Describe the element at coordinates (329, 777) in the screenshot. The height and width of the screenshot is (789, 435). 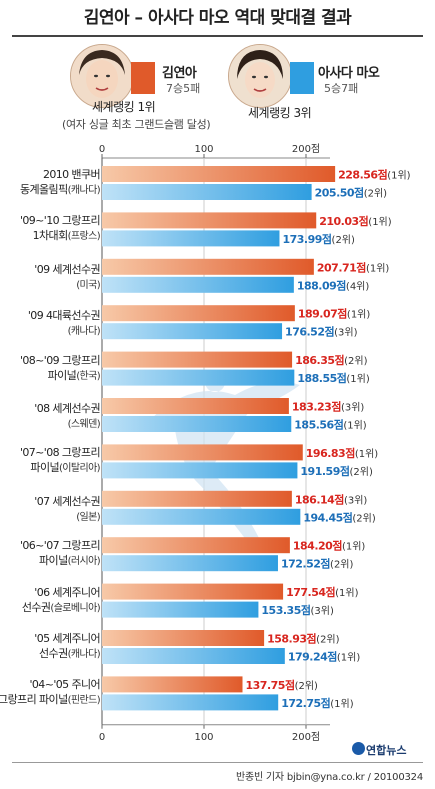
I see `credit-line: 반종빈 기자 bjbin@yna.co.kr / 20100324` at that location.